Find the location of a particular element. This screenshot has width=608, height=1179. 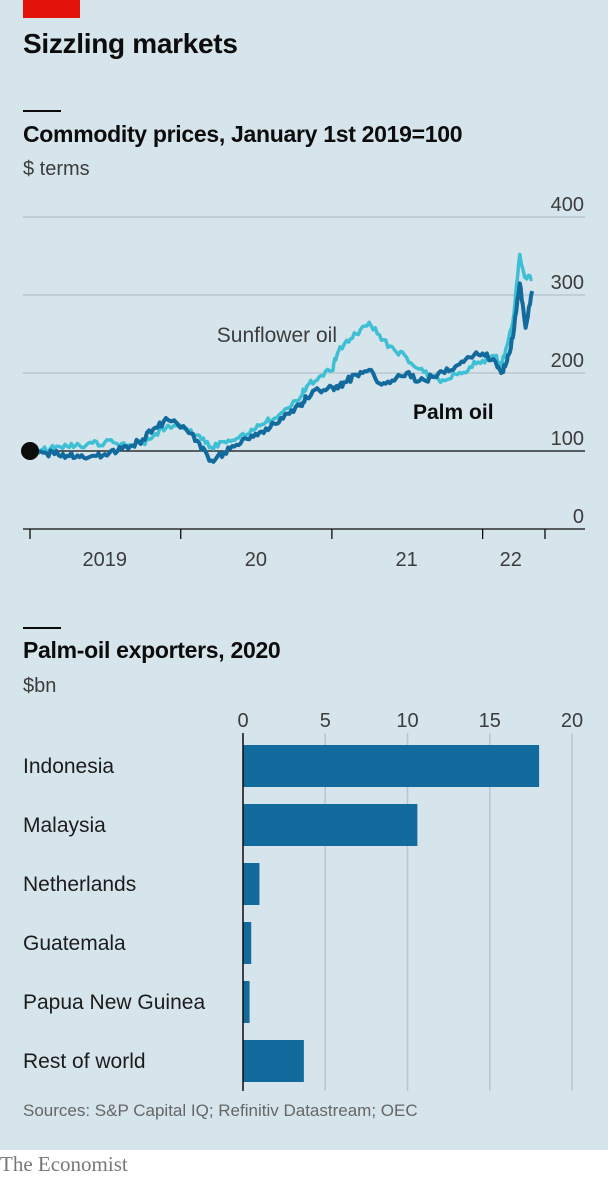

y-tick-label: 0 is located at coordinates (578, 517).